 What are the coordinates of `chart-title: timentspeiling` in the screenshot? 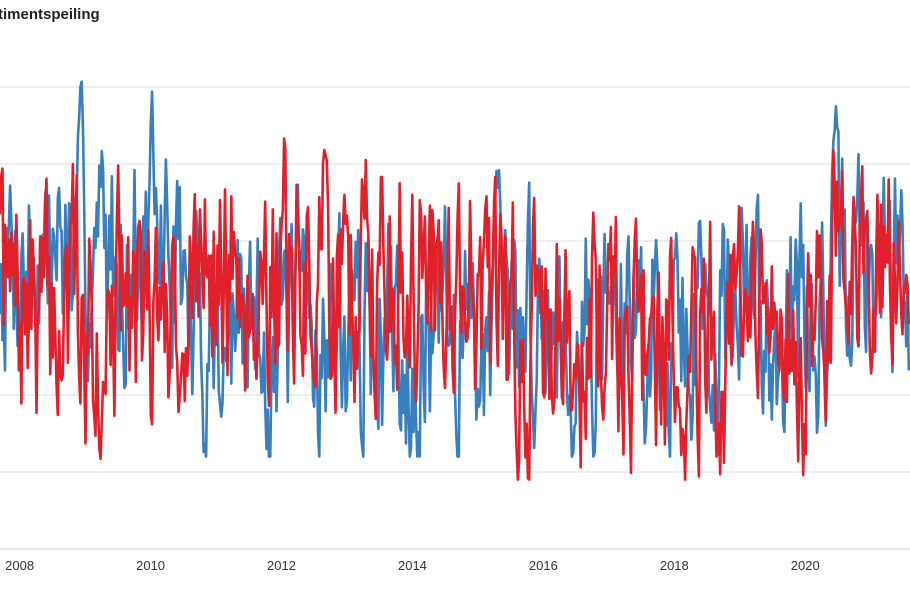 It's located at (50, 14).